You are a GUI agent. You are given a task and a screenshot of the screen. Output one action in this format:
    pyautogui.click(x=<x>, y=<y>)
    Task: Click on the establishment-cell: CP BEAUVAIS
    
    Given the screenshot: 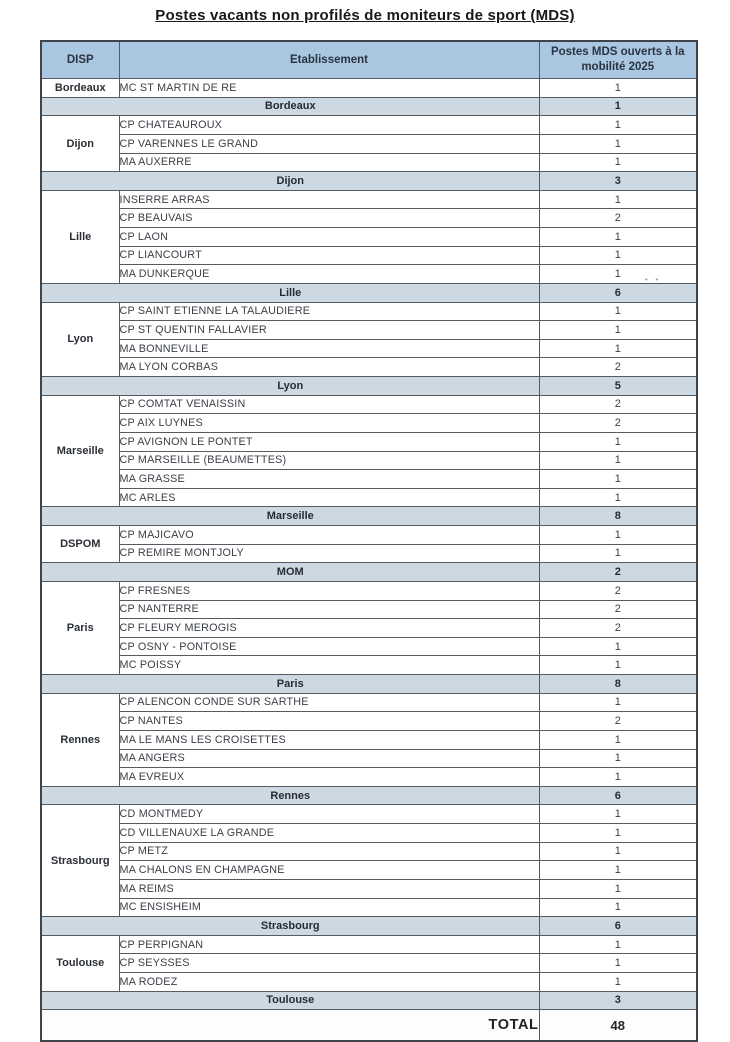 What is the action you would take?
    pyautogui.click(x=329, y=218)
    